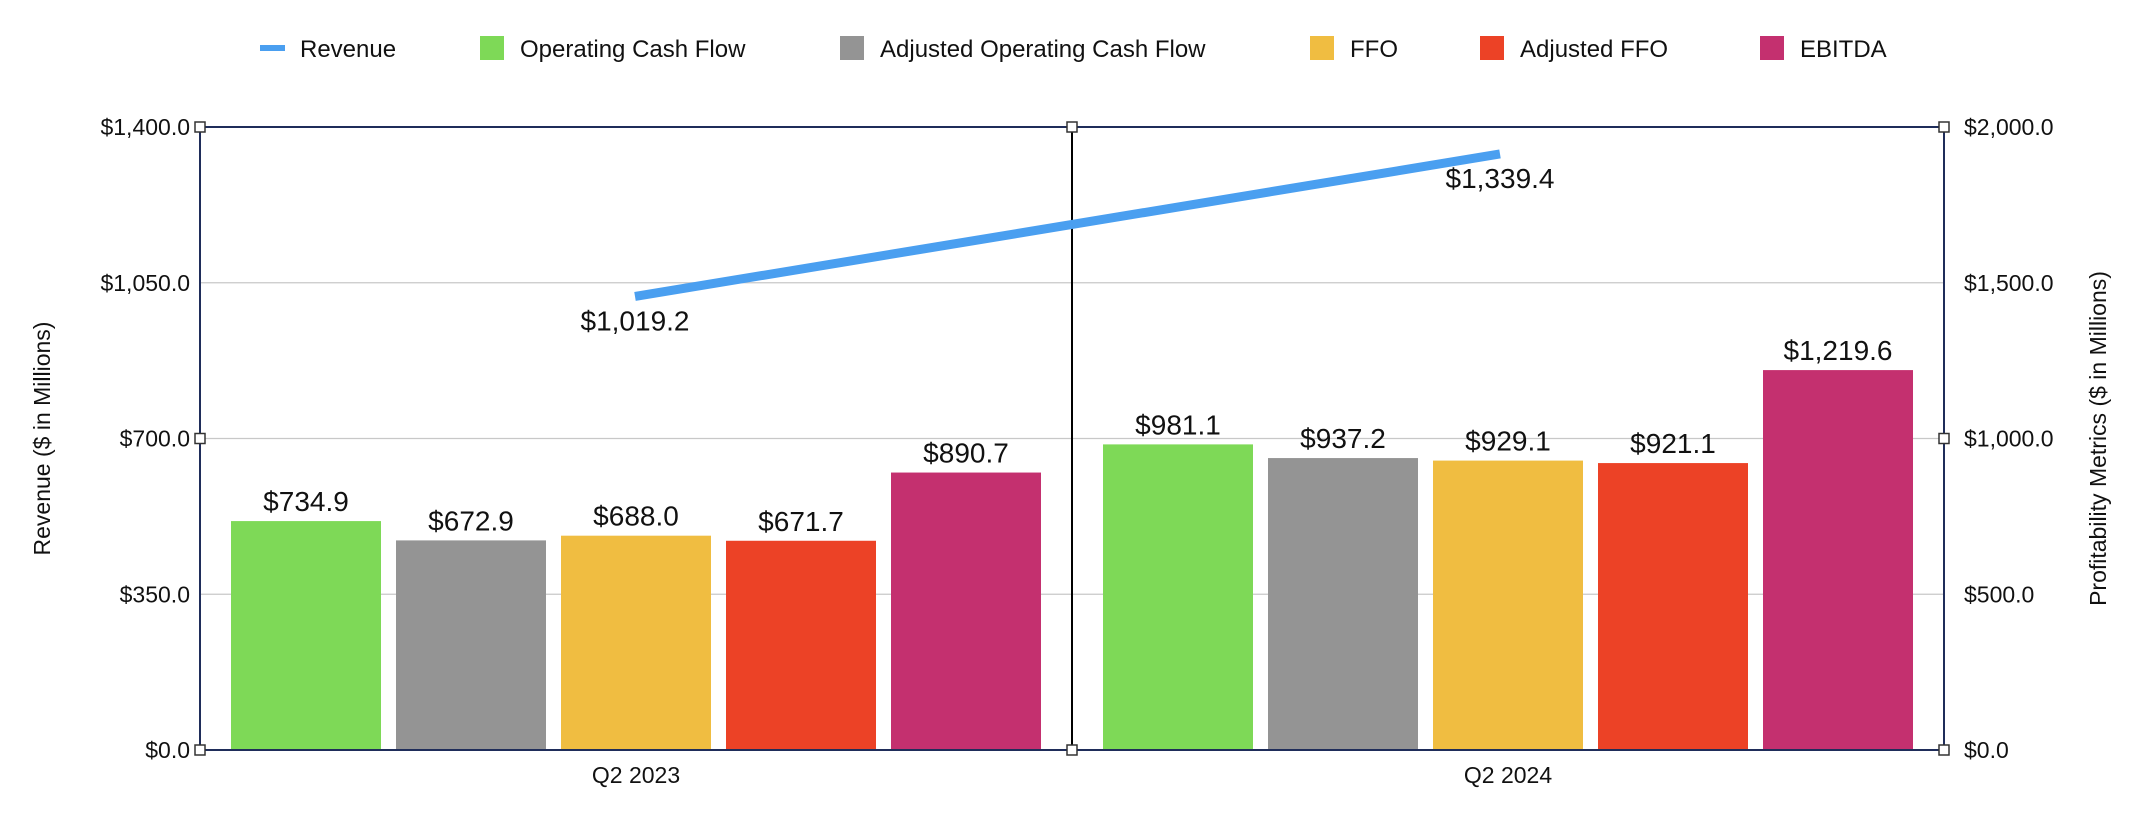 The image size is (2140, 825). Describe the element at coordinates (801, 521) in the screenshot. I see `bar-data-label: $671.7` at that location.